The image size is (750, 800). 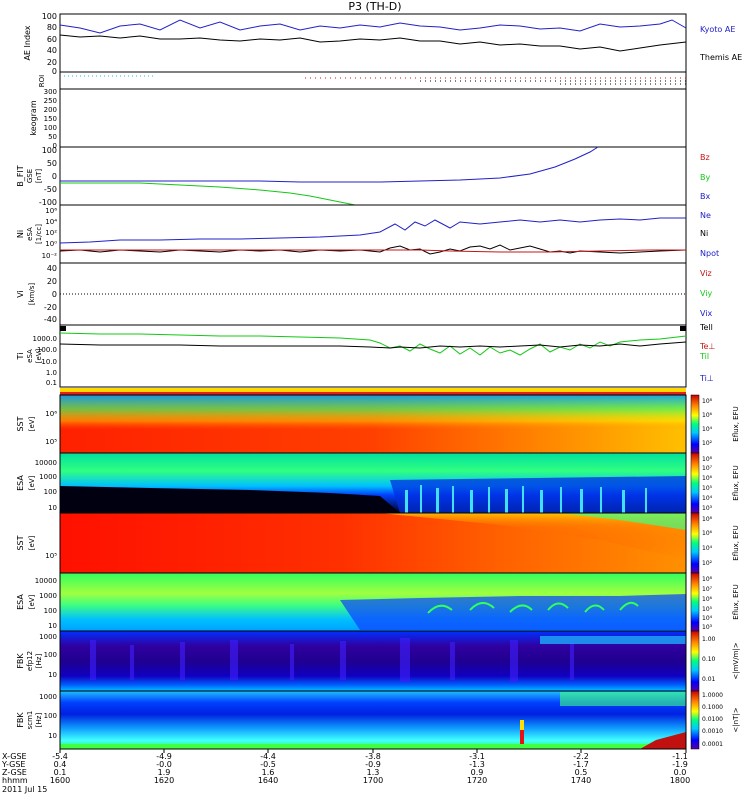 What do you see at coordinates (49, 150) in the screenshot?
I see `bfit-tick: 100` at bounding box center [49, 150].